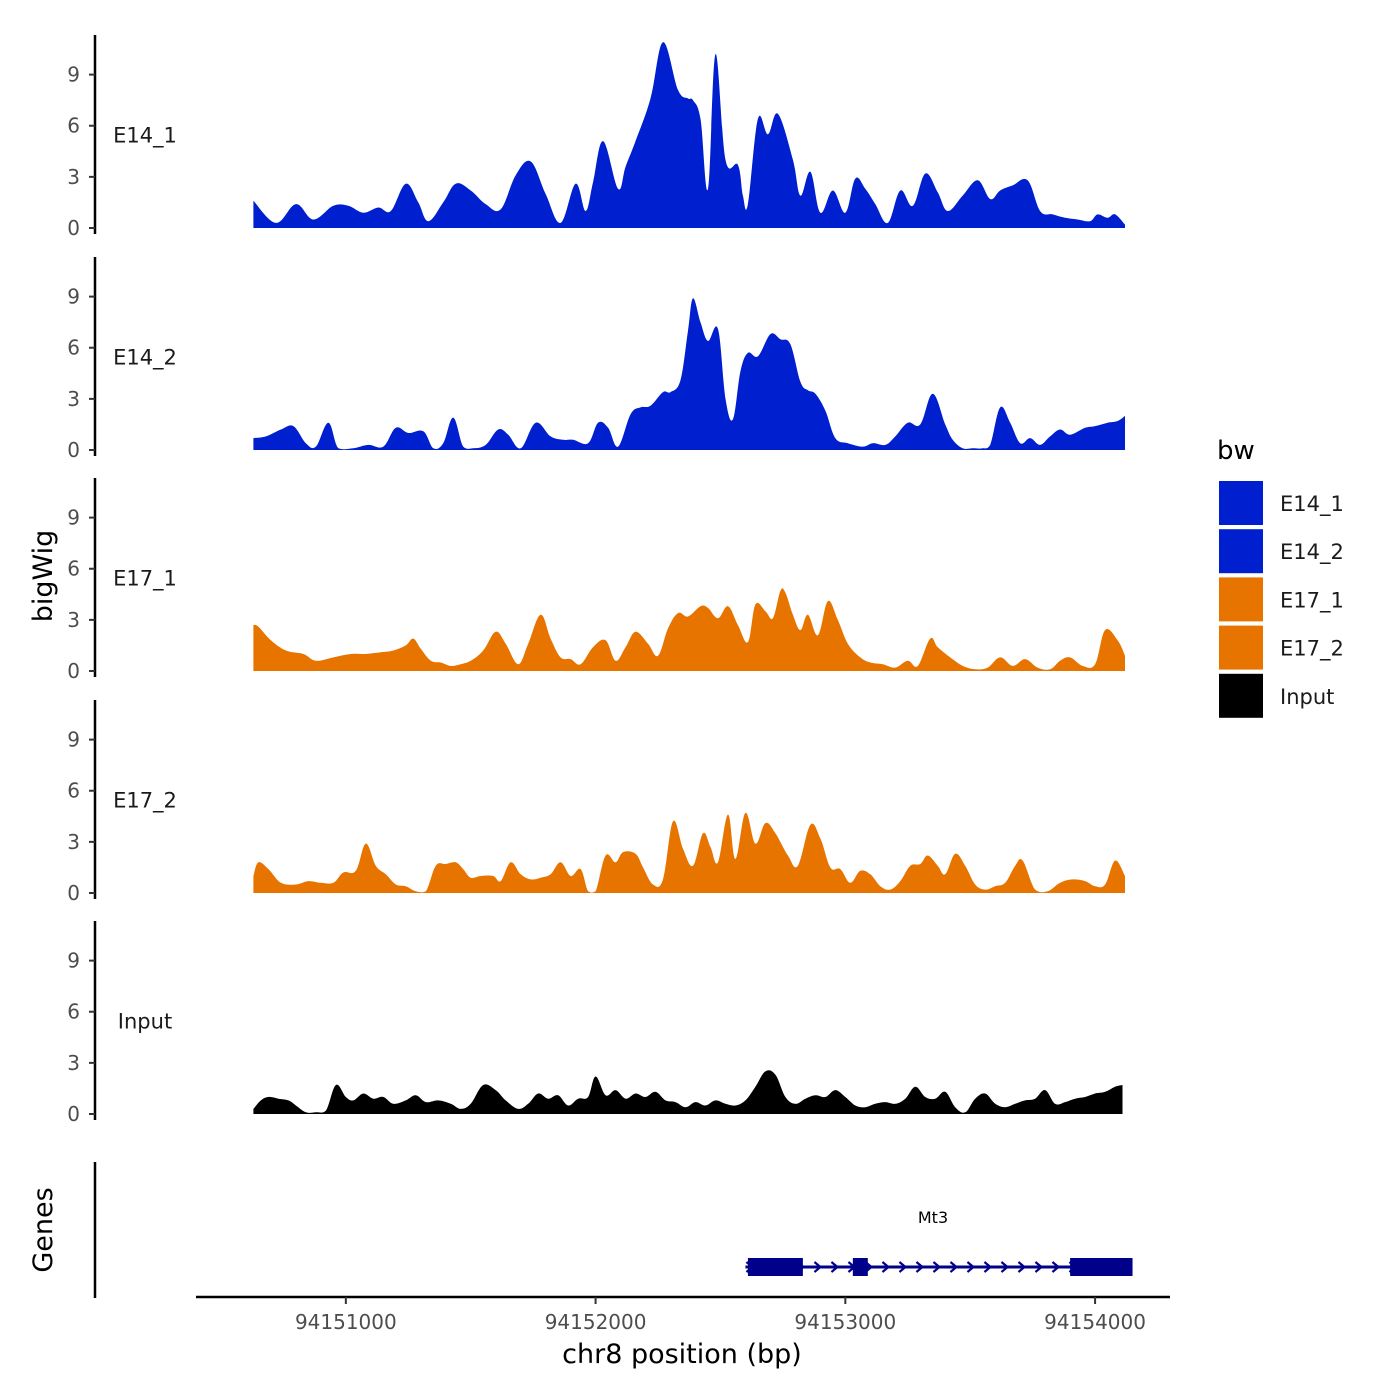  I want to click on legend: bw E14_1 E14_2 E17_1 E17_2 Input, so click(1280, 577).